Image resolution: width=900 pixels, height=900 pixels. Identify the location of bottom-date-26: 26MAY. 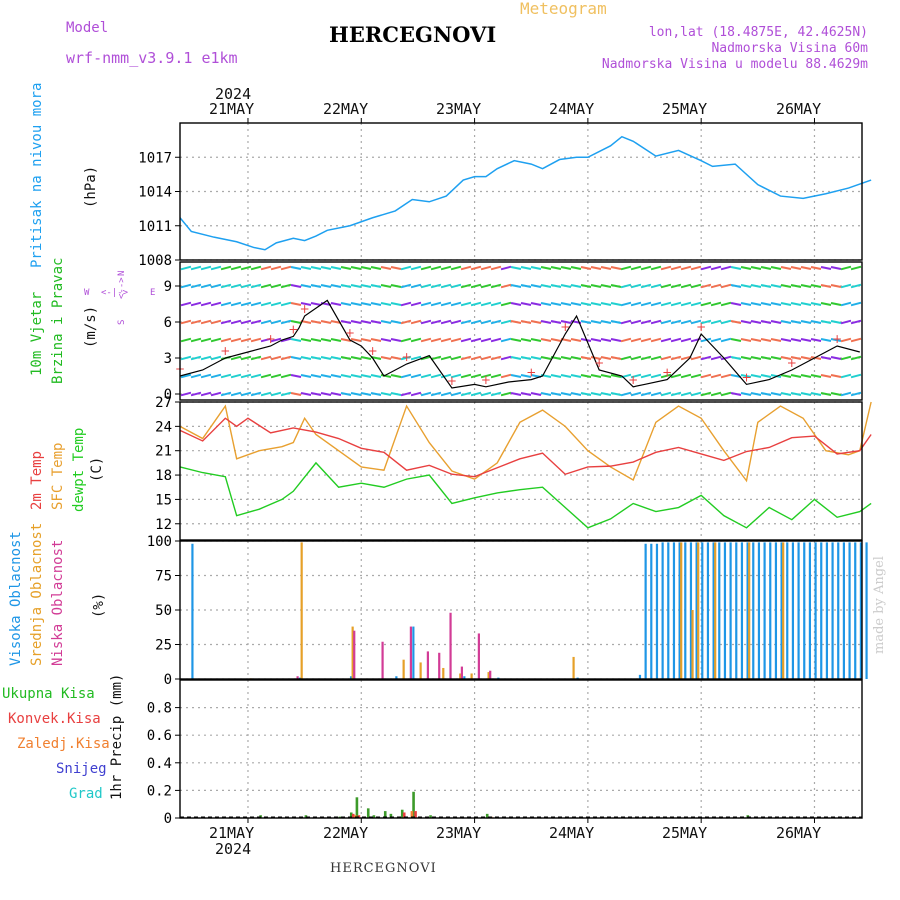
(799, 833).